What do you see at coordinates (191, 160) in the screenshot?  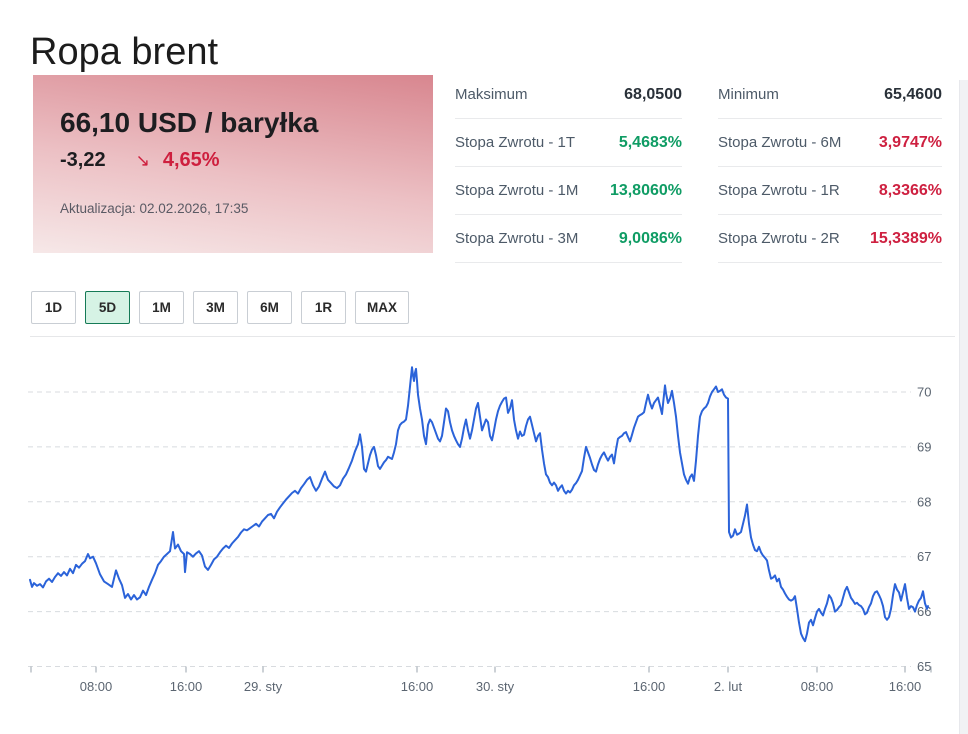 I see `price-change-percent: 4,65%` at bounding box center [191, 160].